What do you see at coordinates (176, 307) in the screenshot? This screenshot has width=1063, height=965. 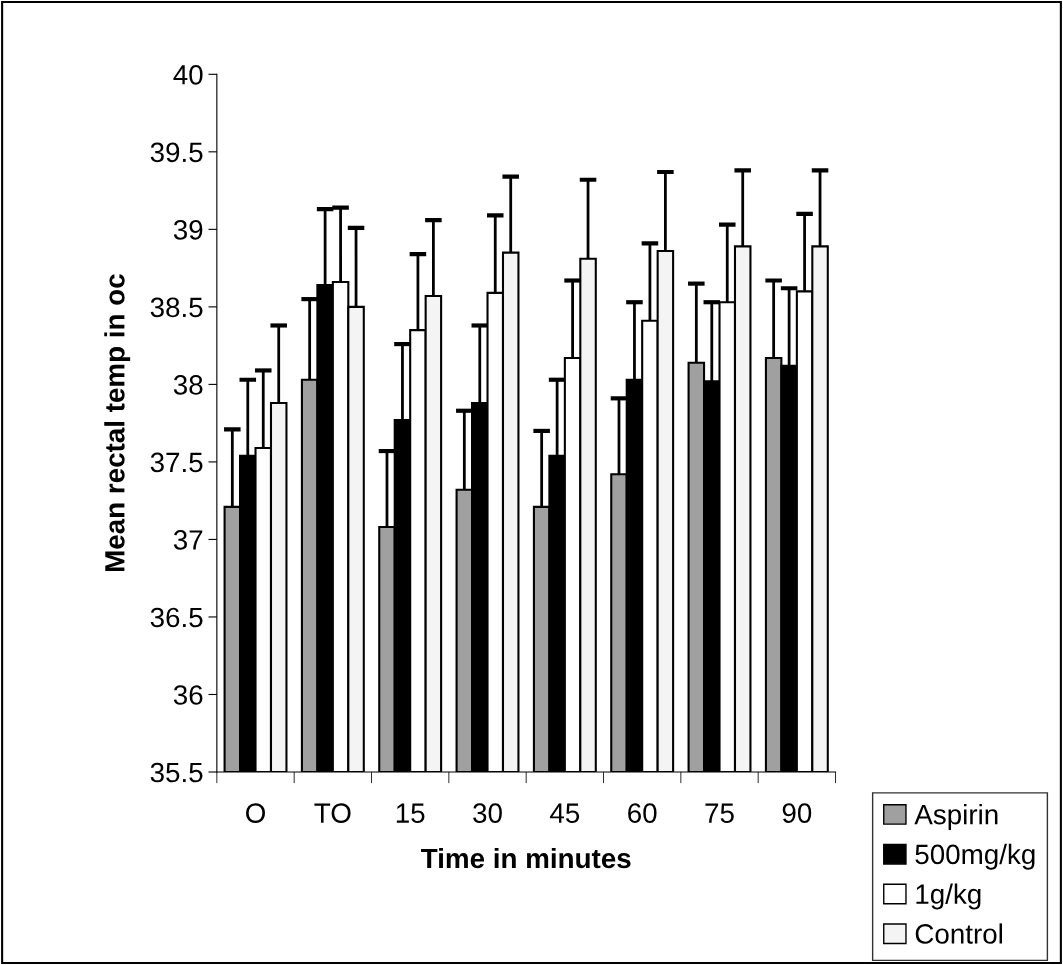 I see `y-tick-label: 38.5` at bounding box center [176, 307].